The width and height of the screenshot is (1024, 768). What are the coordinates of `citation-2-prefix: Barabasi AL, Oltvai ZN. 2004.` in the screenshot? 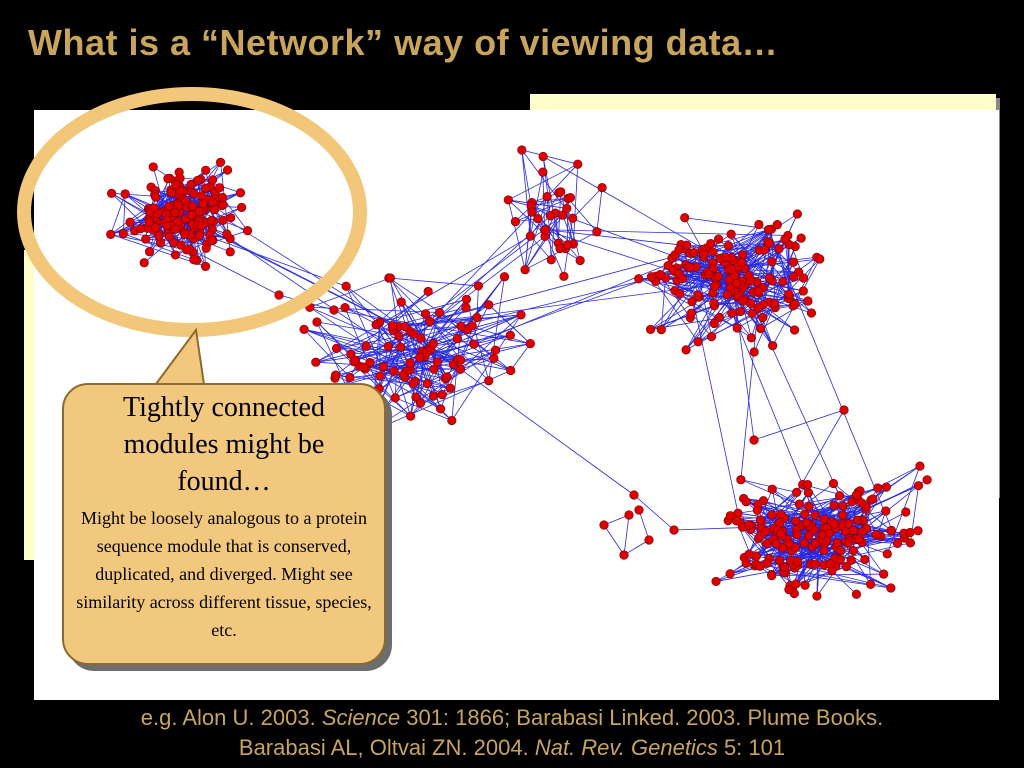 It's located at (386, 747).